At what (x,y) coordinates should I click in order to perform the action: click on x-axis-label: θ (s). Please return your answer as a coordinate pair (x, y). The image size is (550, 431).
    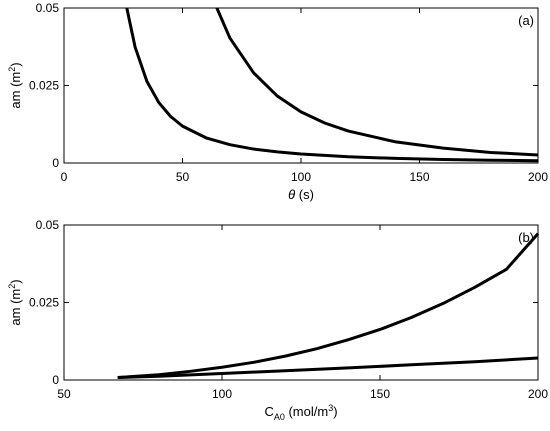
    Looking at the image, I should click on (301, 194).